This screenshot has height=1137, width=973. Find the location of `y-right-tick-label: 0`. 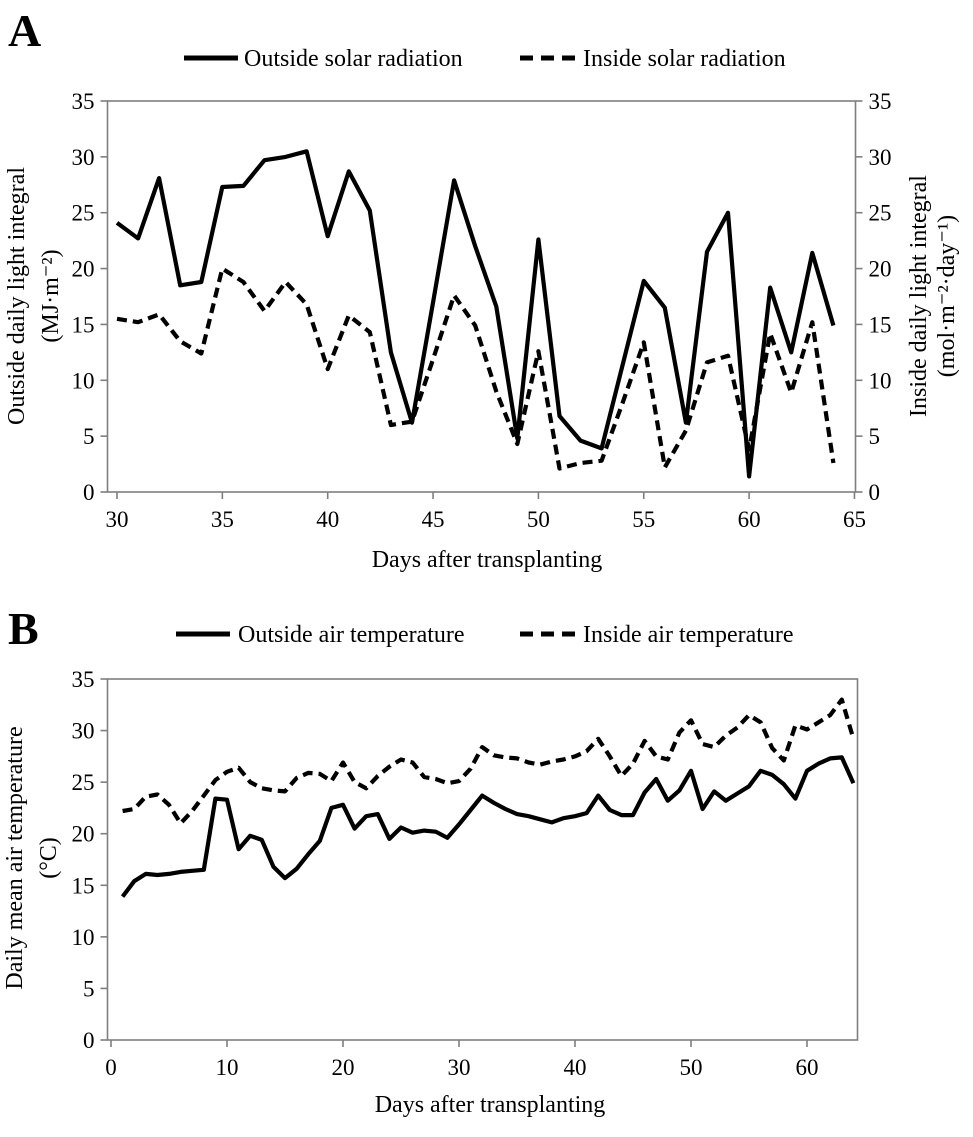

y-right-tick-label: 0 is located at coordinates (875, 492).